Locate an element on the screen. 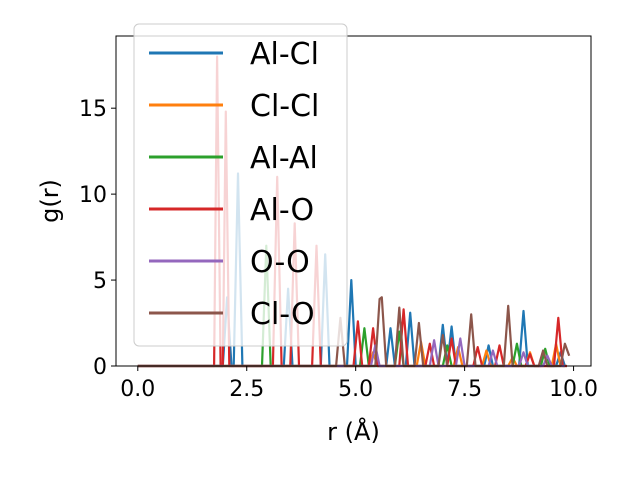 Image resolution: width=640 pixels, height=480 pixels. legend-label-o-o: O-O is located at coordinates (280, 262).